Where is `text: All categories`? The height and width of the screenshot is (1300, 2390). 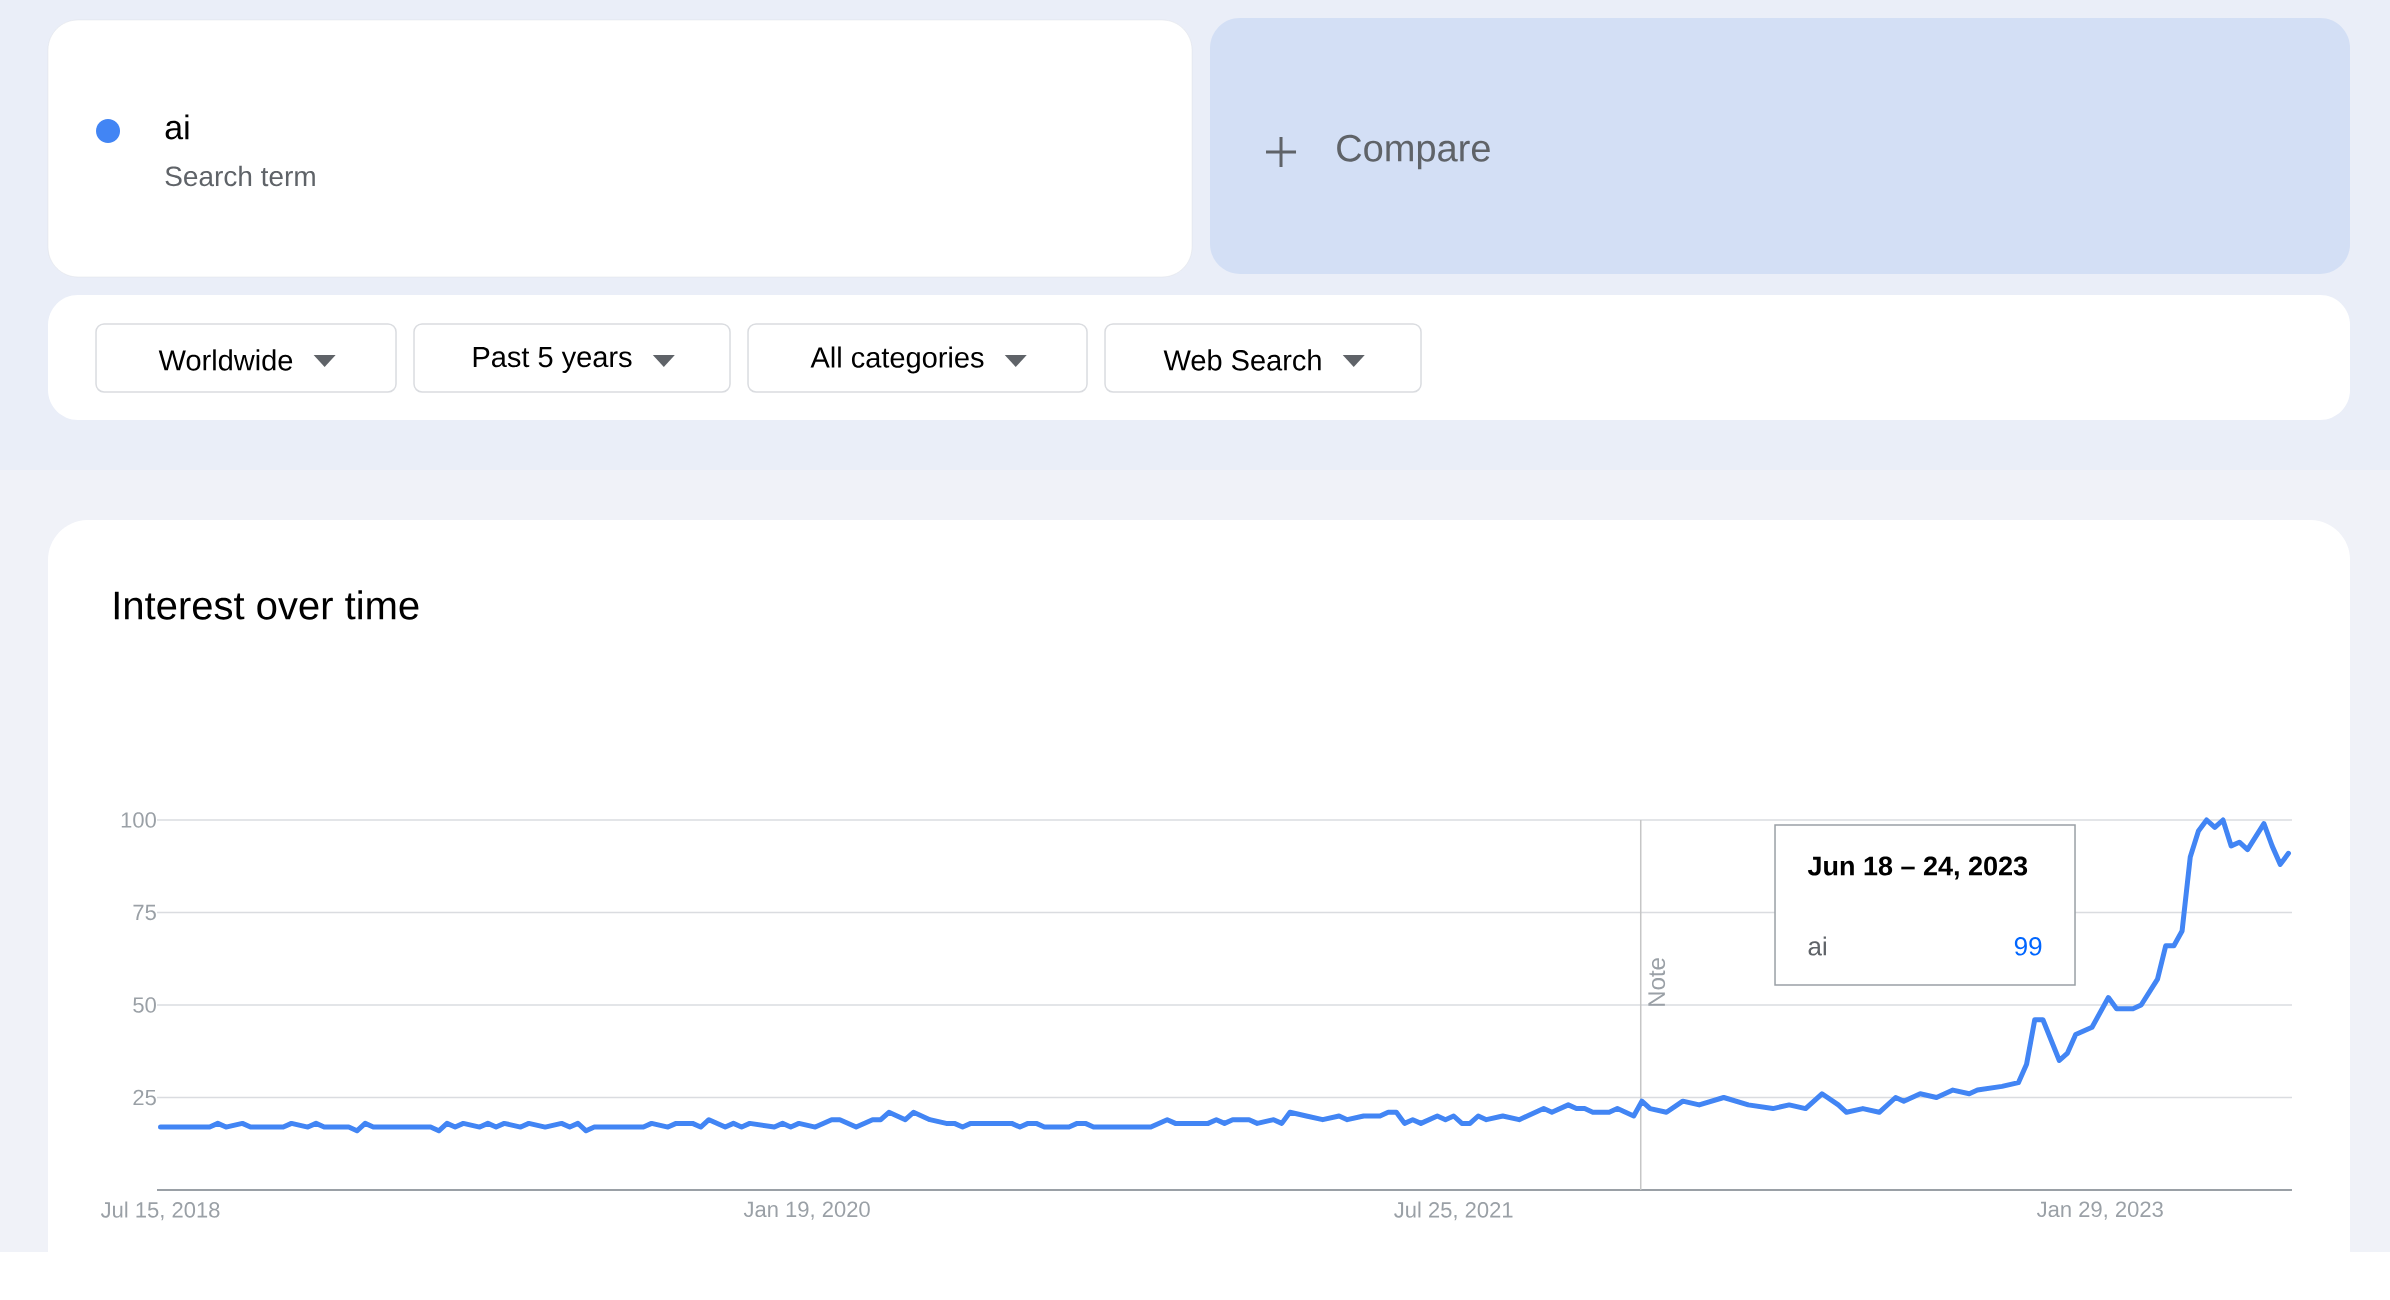
text: All categories is located at coordinates (897, 360).